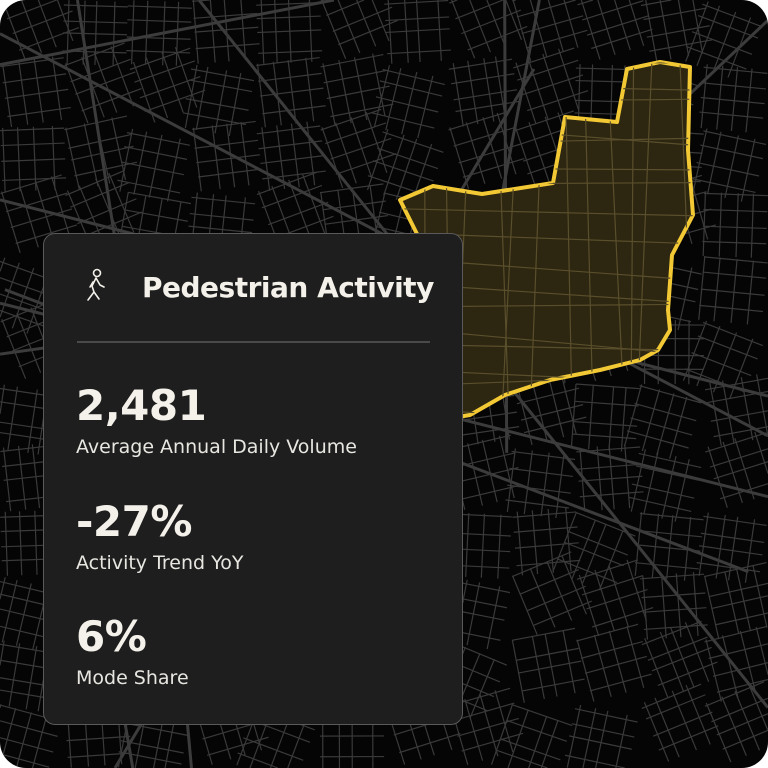 This screenshot has width=768, height=768. Describe the element at coordinates (132, 652) in the screenshot. I see `stat-mode-share: 6% Mode Share` at that location.